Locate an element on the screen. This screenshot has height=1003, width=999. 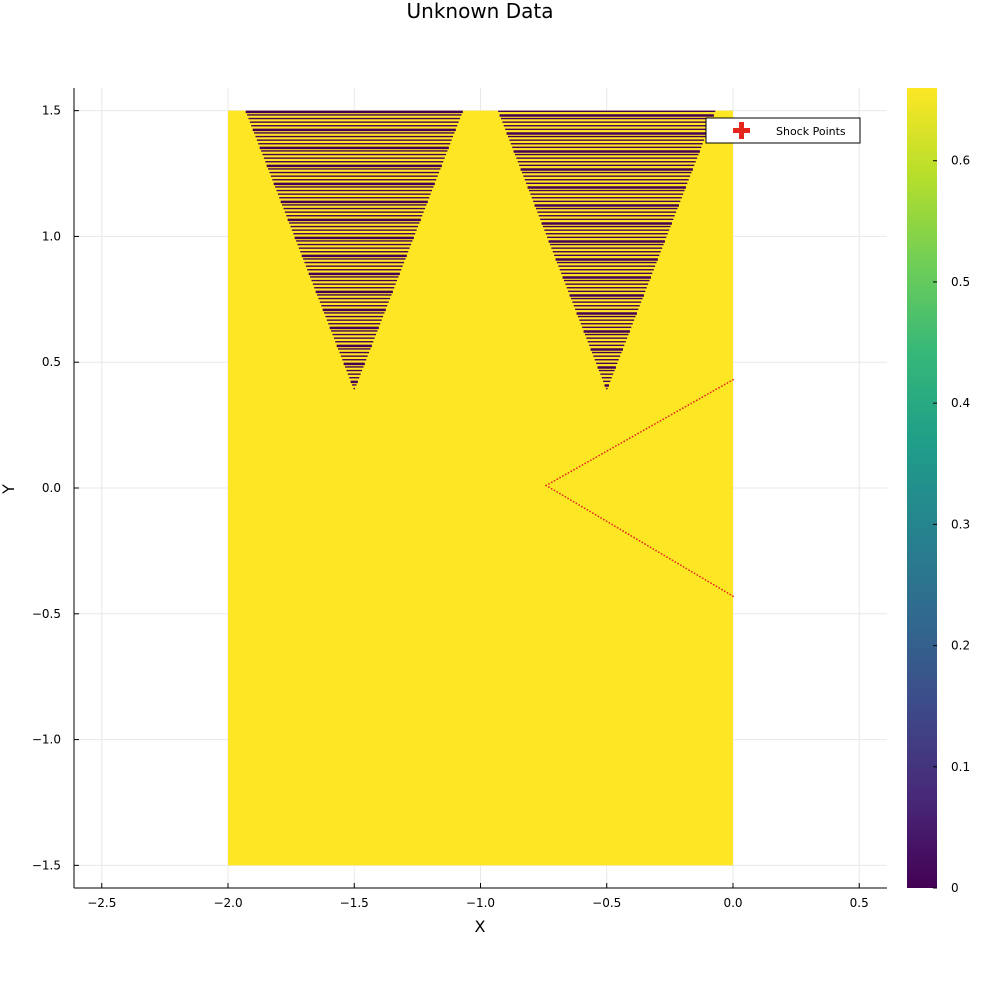
colorbar: 0 0.1 0.2 0.3 0.4 0.5 0.6 is located at coordinates (938, 491).